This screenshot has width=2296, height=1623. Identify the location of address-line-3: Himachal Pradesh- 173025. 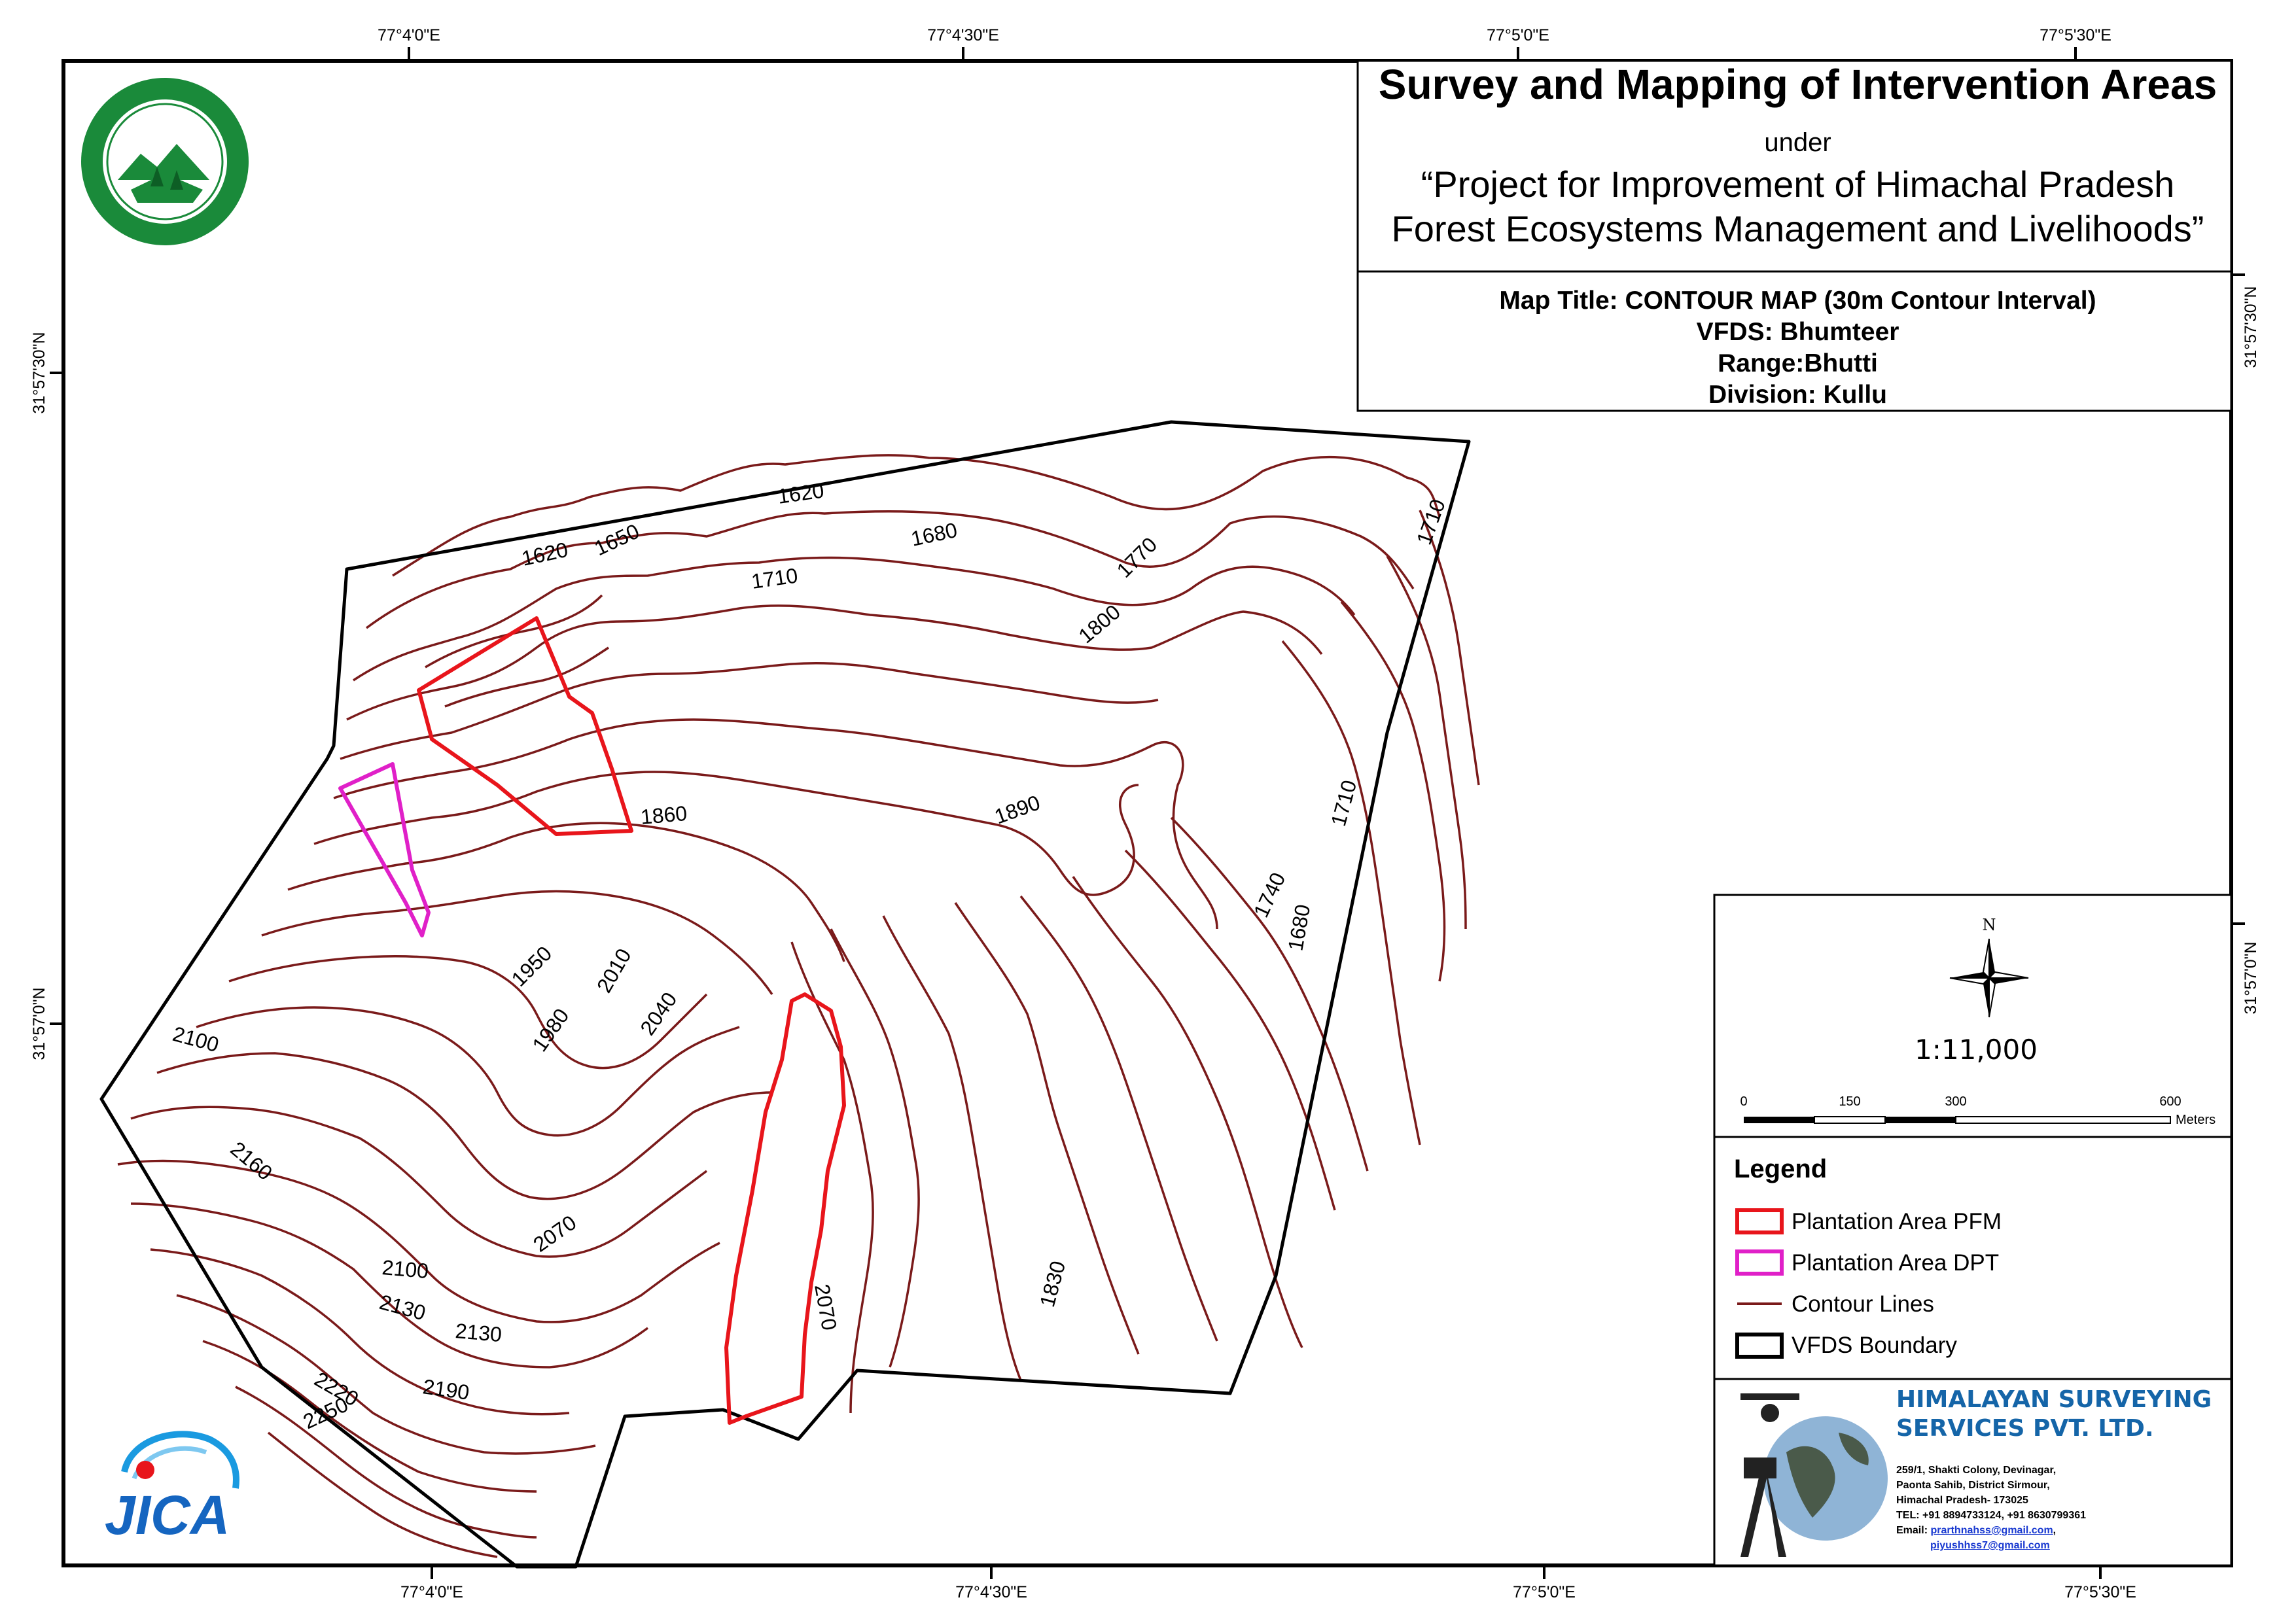
(1962, 1501).